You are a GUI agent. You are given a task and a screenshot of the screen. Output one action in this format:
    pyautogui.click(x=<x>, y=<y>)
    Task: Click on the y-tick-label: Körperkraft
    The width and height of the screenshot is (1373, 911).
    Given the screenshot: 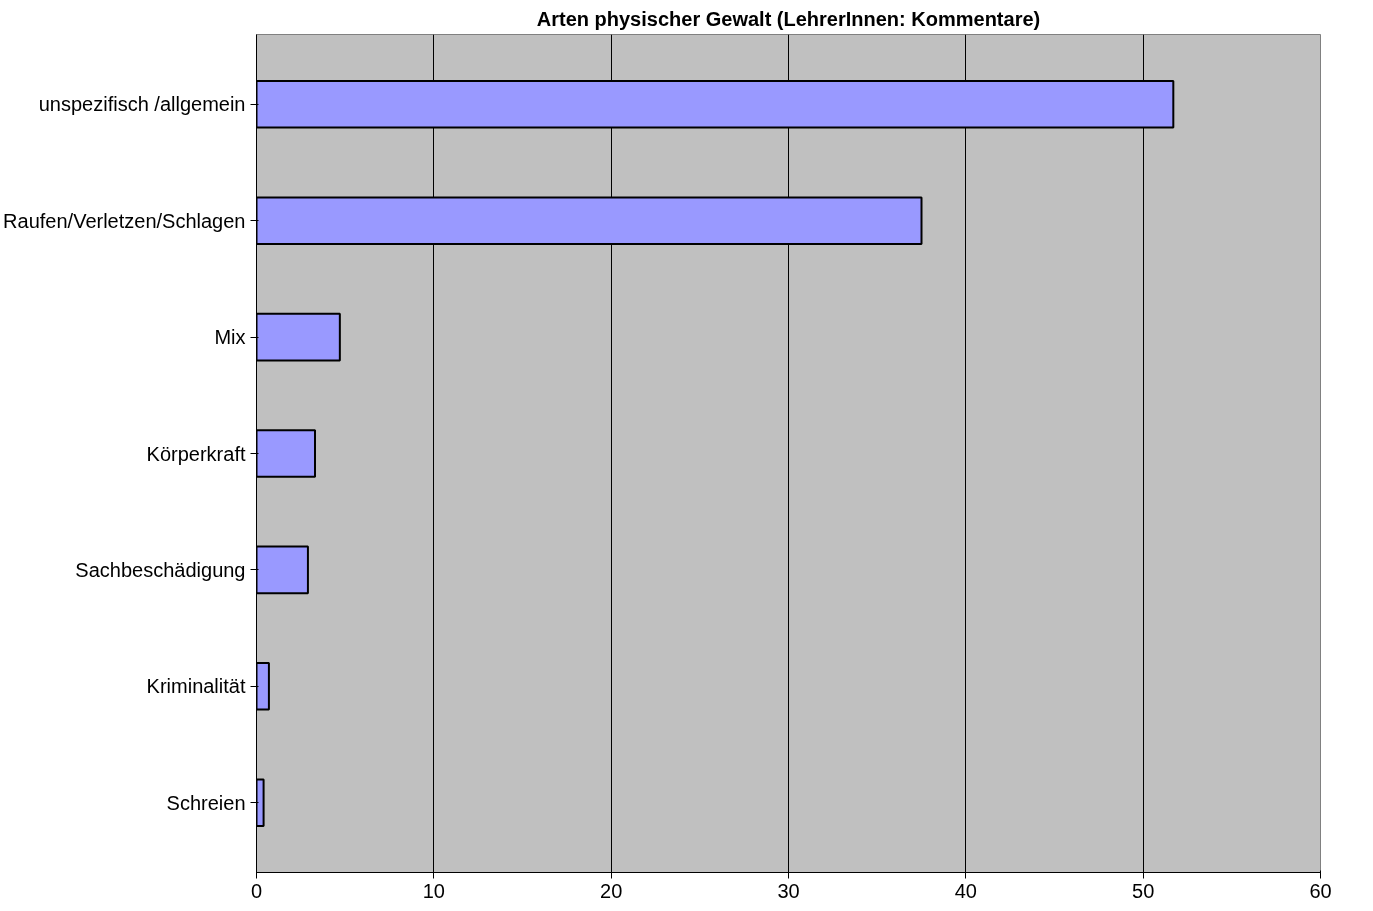 What is the action you would take?
    pyautogui.click(x=196, y=453)
    